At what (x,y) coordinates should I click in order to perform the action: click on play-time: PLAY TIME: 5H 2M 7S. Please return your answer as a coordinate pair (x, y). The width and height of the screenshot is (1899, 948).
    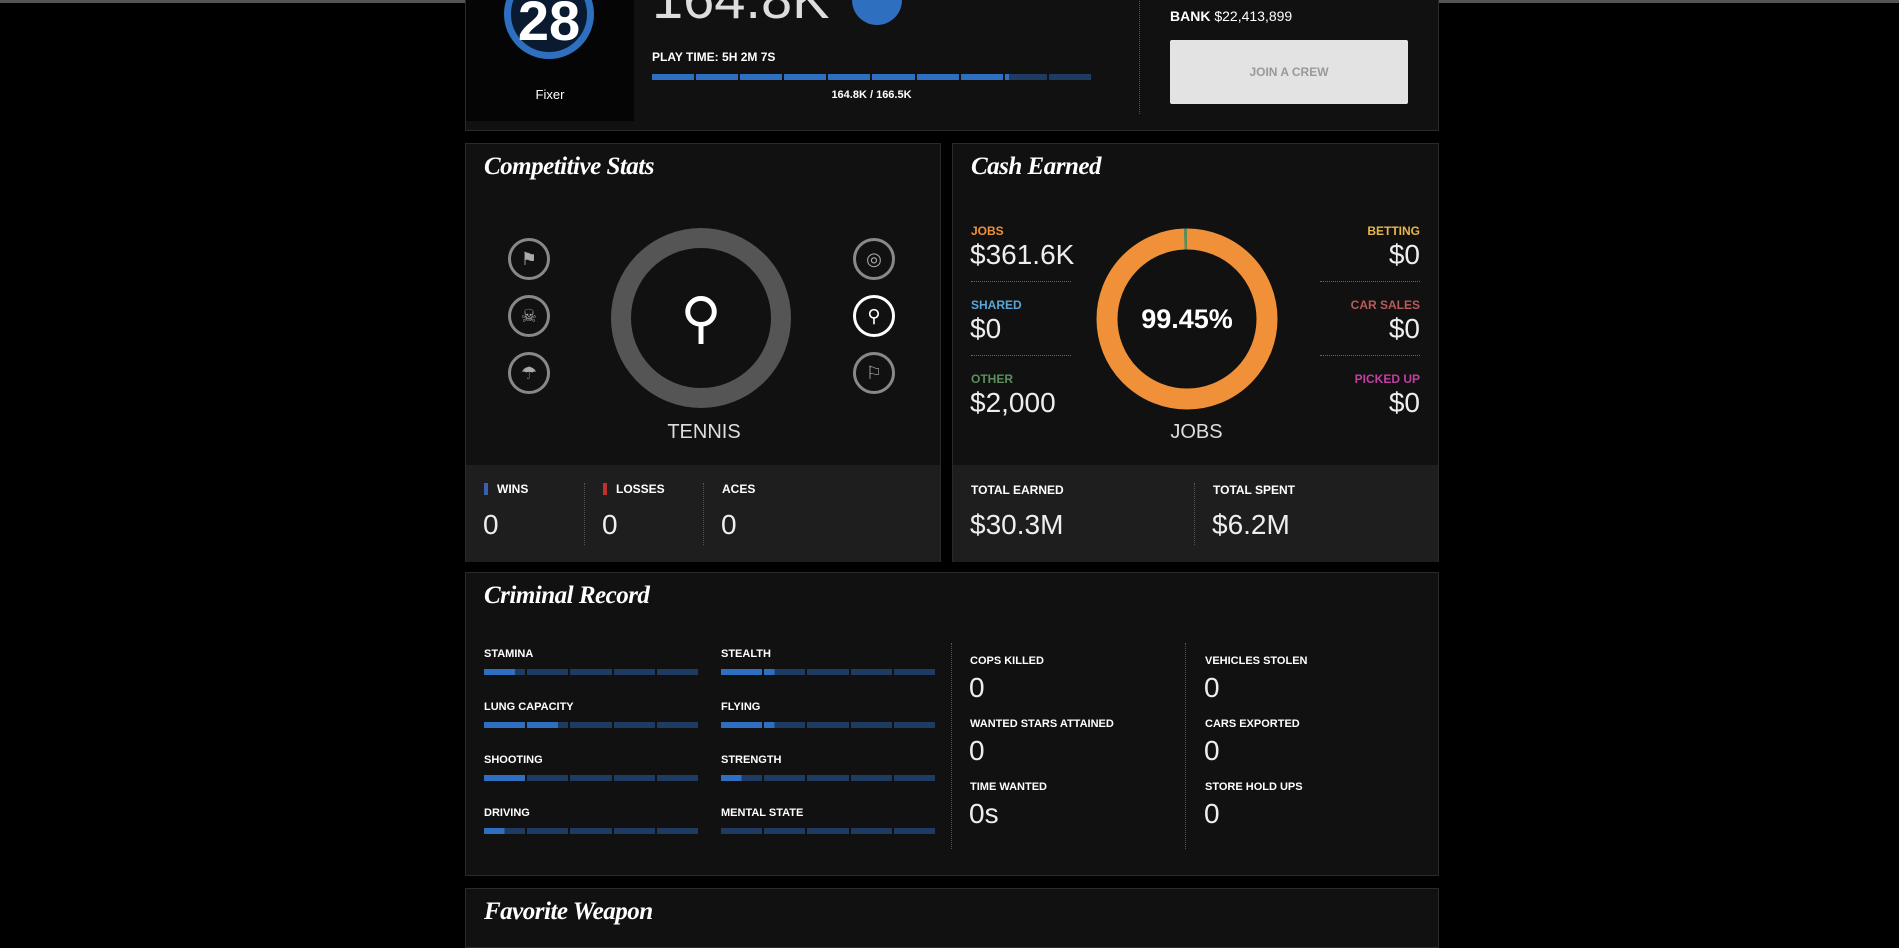
    Looking at the image, I should click on (714, 57).